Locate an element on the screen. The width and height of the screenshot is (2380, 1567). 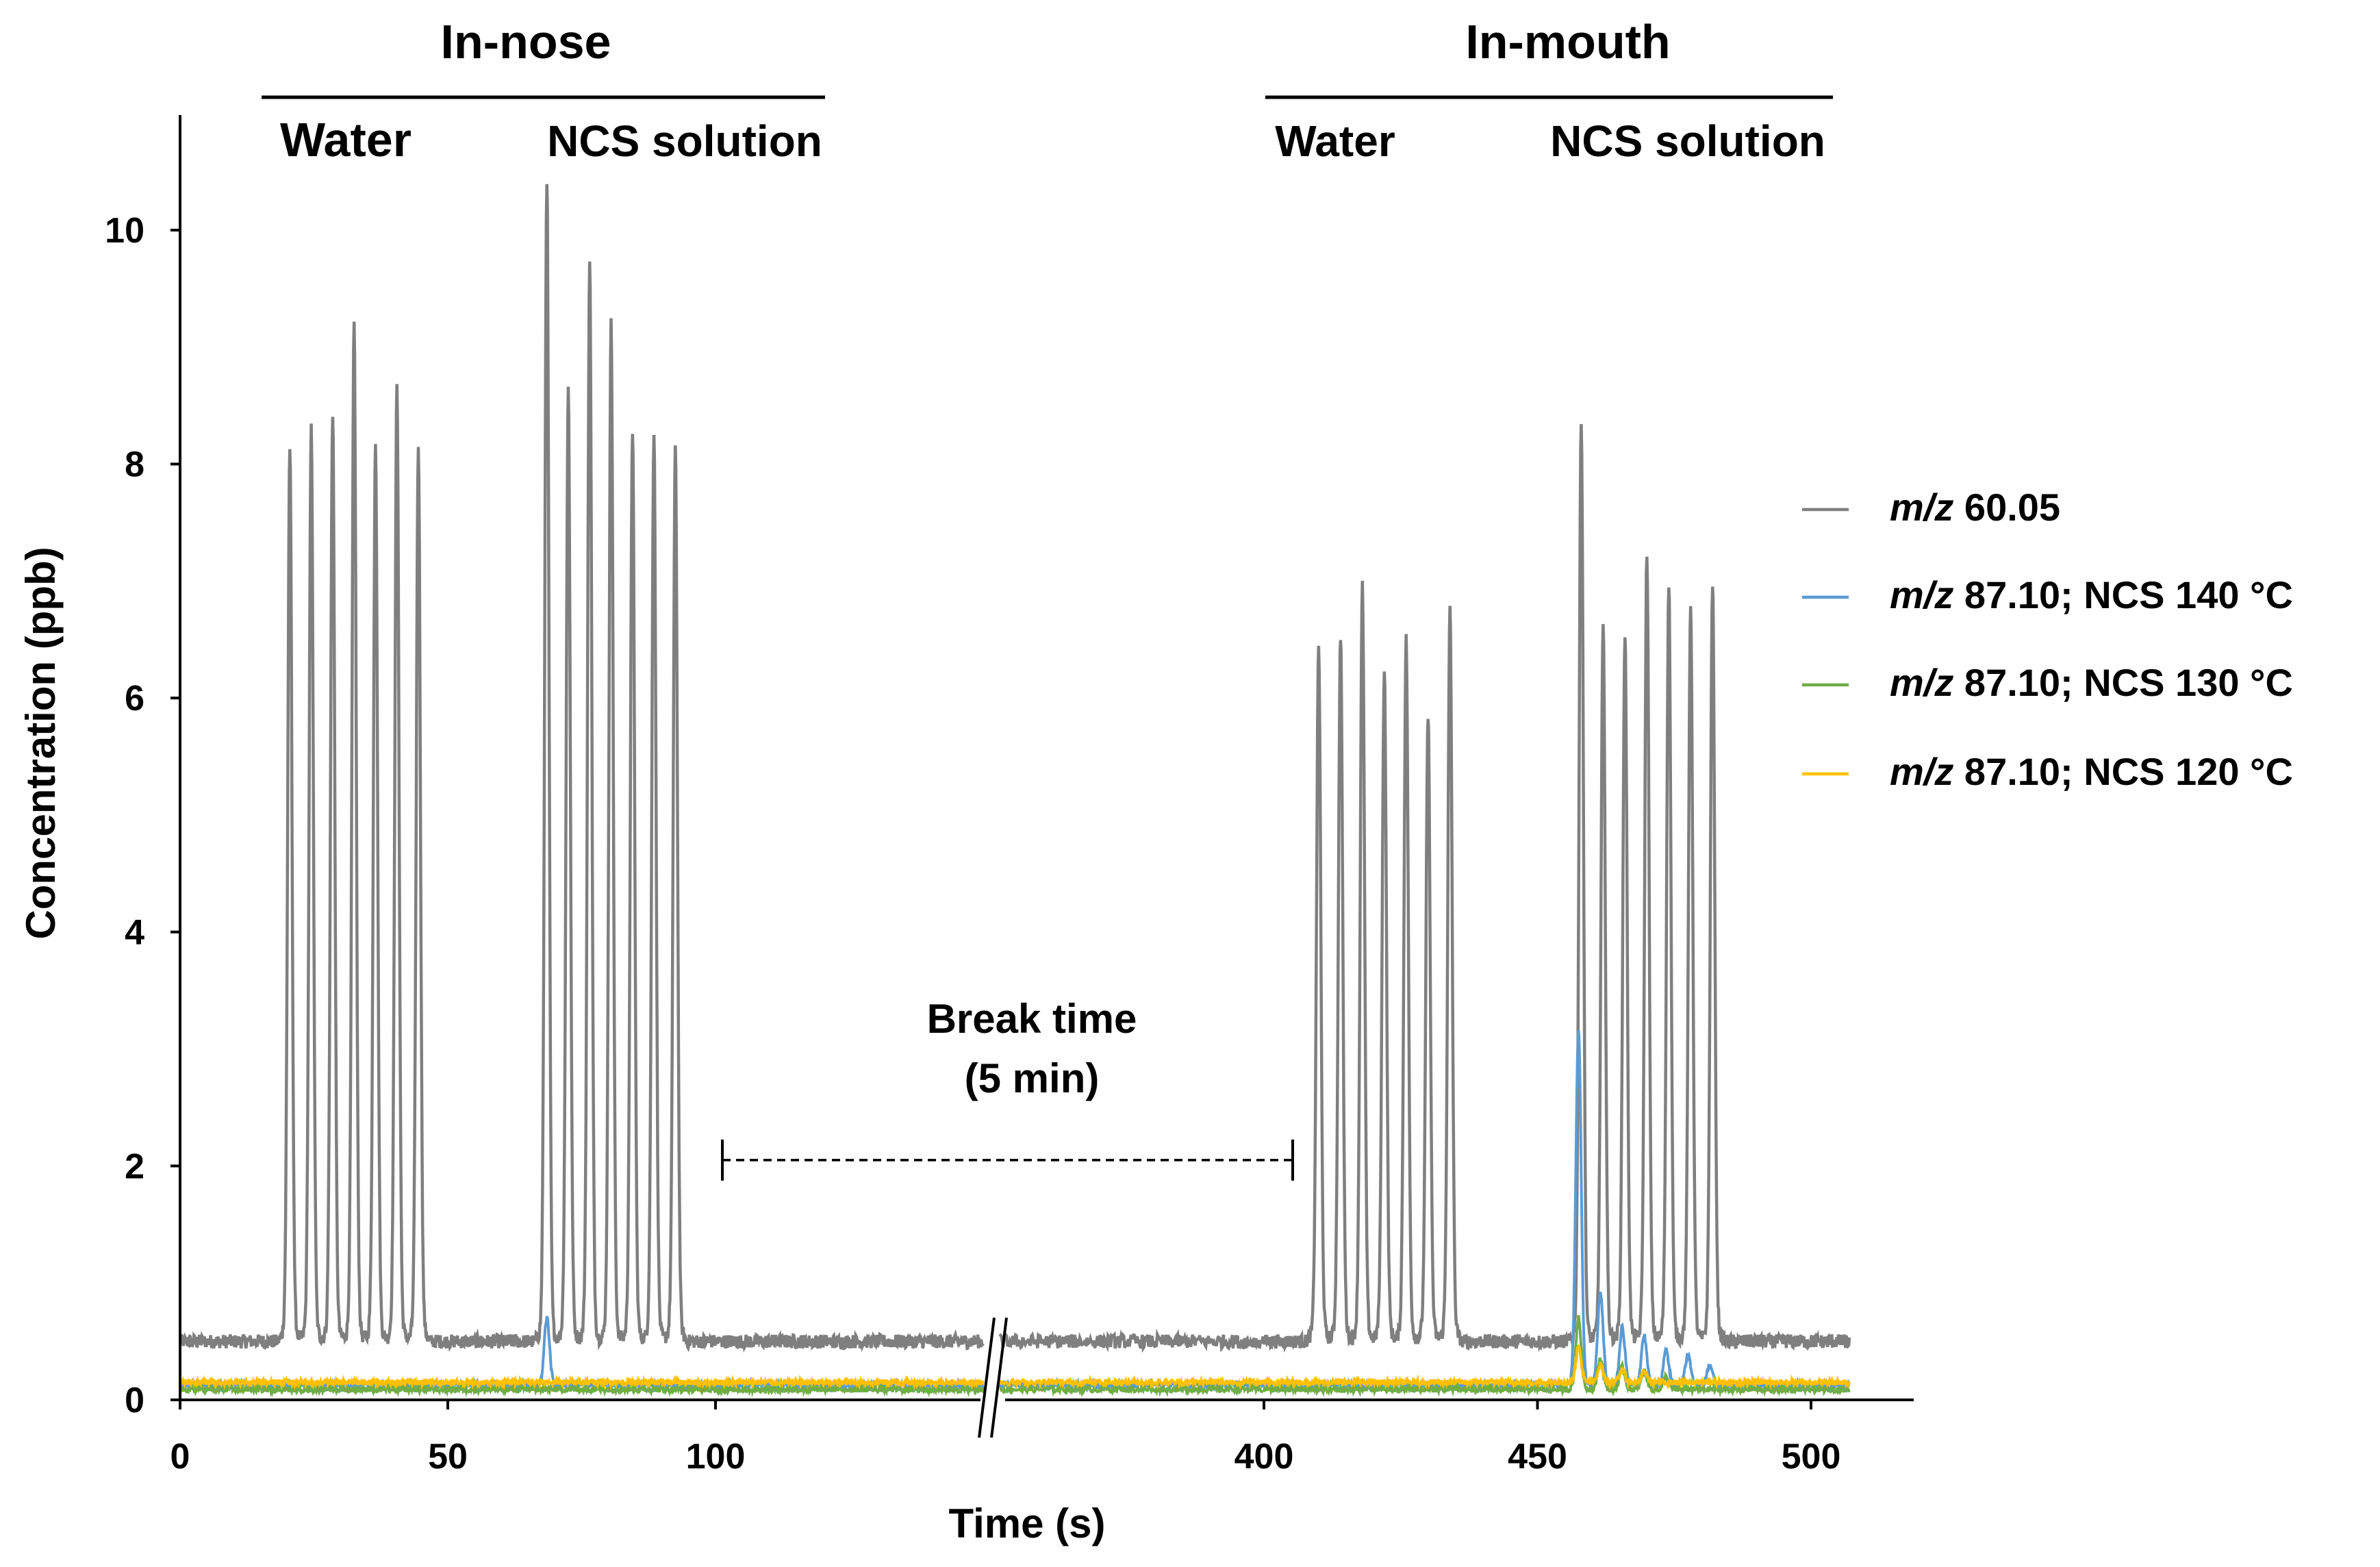
series-line-4-segment-bridge is located at coordinates (1131, 1382).